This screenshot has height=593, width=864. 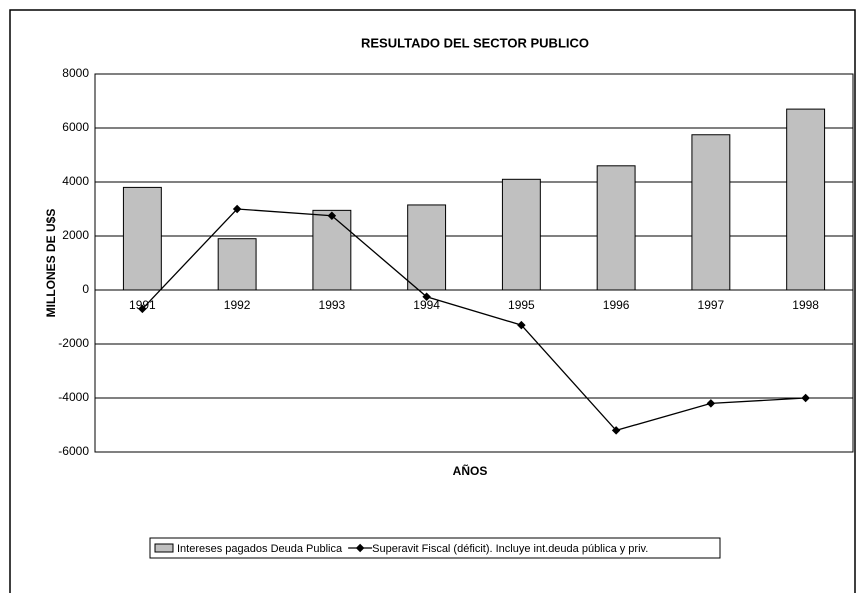 What do you see at coordinates (475, 42) in the screenshot?
I see `chart-title: RESULTADO DEL SECTOR PUBLICO` at bounding box center [475, 42].